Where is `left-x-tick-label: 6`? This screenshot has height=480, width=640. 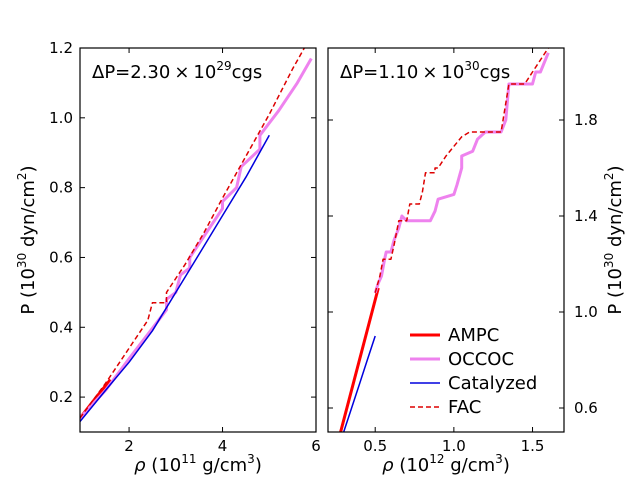
left-x-tick-label: 6 is located at coordinates (316, 446).